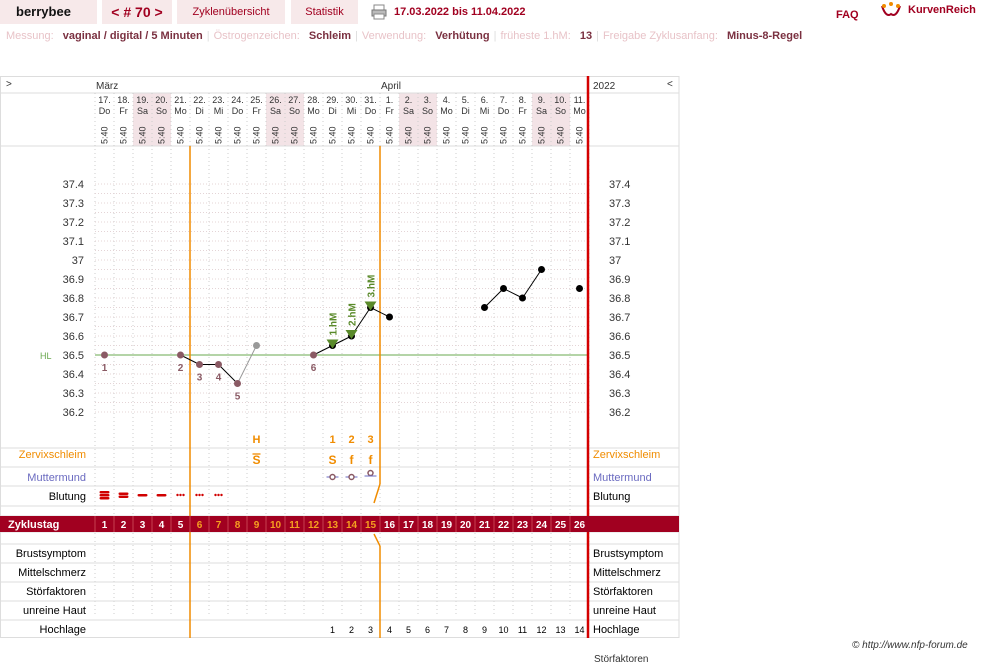 The width and height of the screenshot is (981, 665). Describe the element at coordinates (616, 630) in the screenshot. I see `bottom-row-label-right: Hochlage` at that location.